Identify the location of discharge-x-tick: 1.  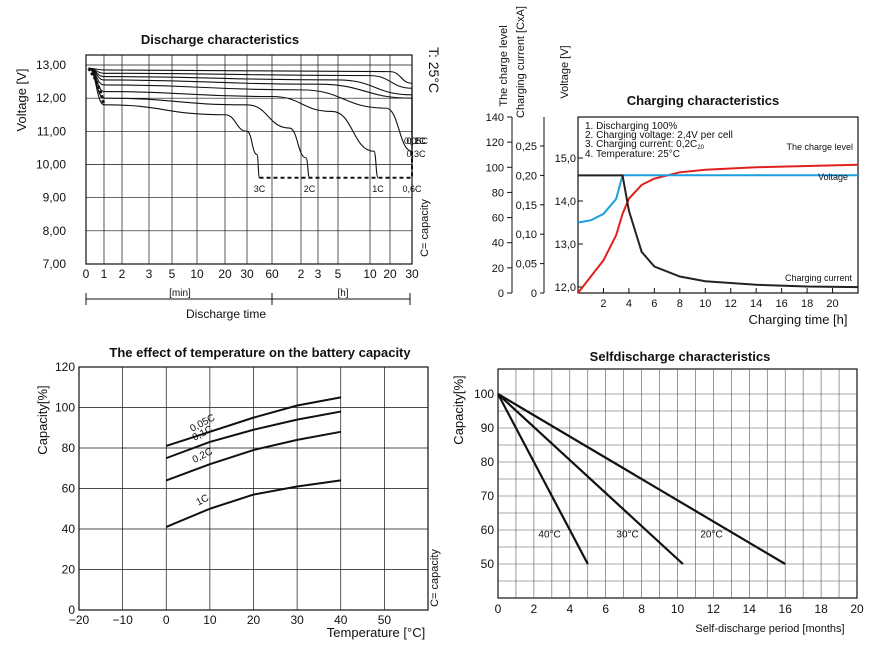
(104, 274).